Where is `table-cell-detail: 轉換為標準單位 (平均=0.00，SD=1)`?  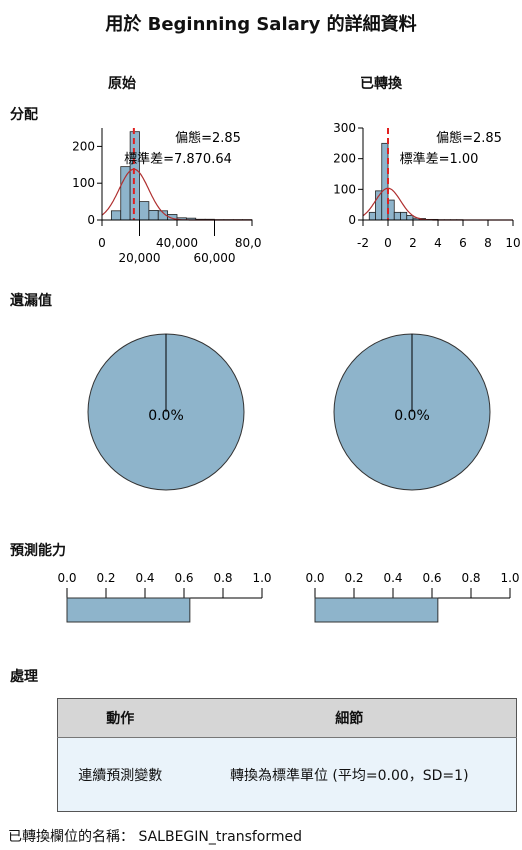 table-cell-detail: 轉換為標準單位 (平均=0.00，SD=1) is located at coordinates (349, 774).